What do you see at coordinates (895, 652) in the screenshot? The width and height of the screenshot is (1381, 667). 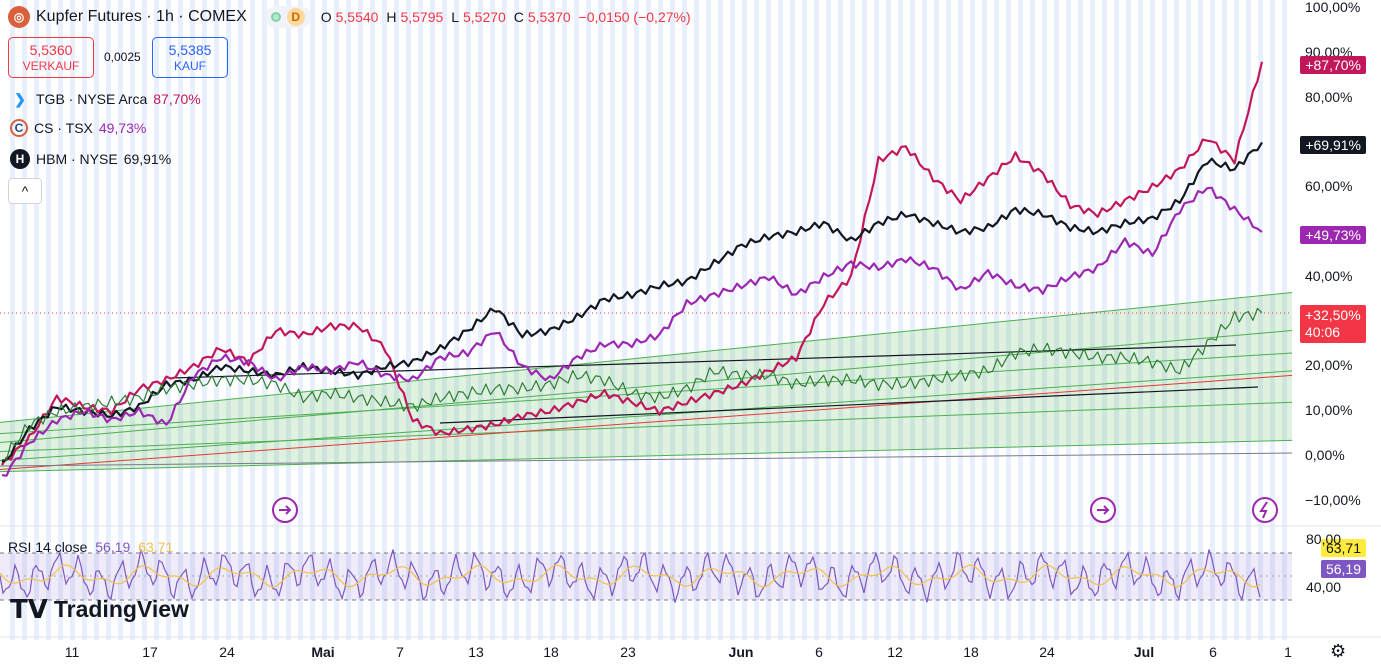 I see `x-tick-label: 12` at bounding box center [895, 652].